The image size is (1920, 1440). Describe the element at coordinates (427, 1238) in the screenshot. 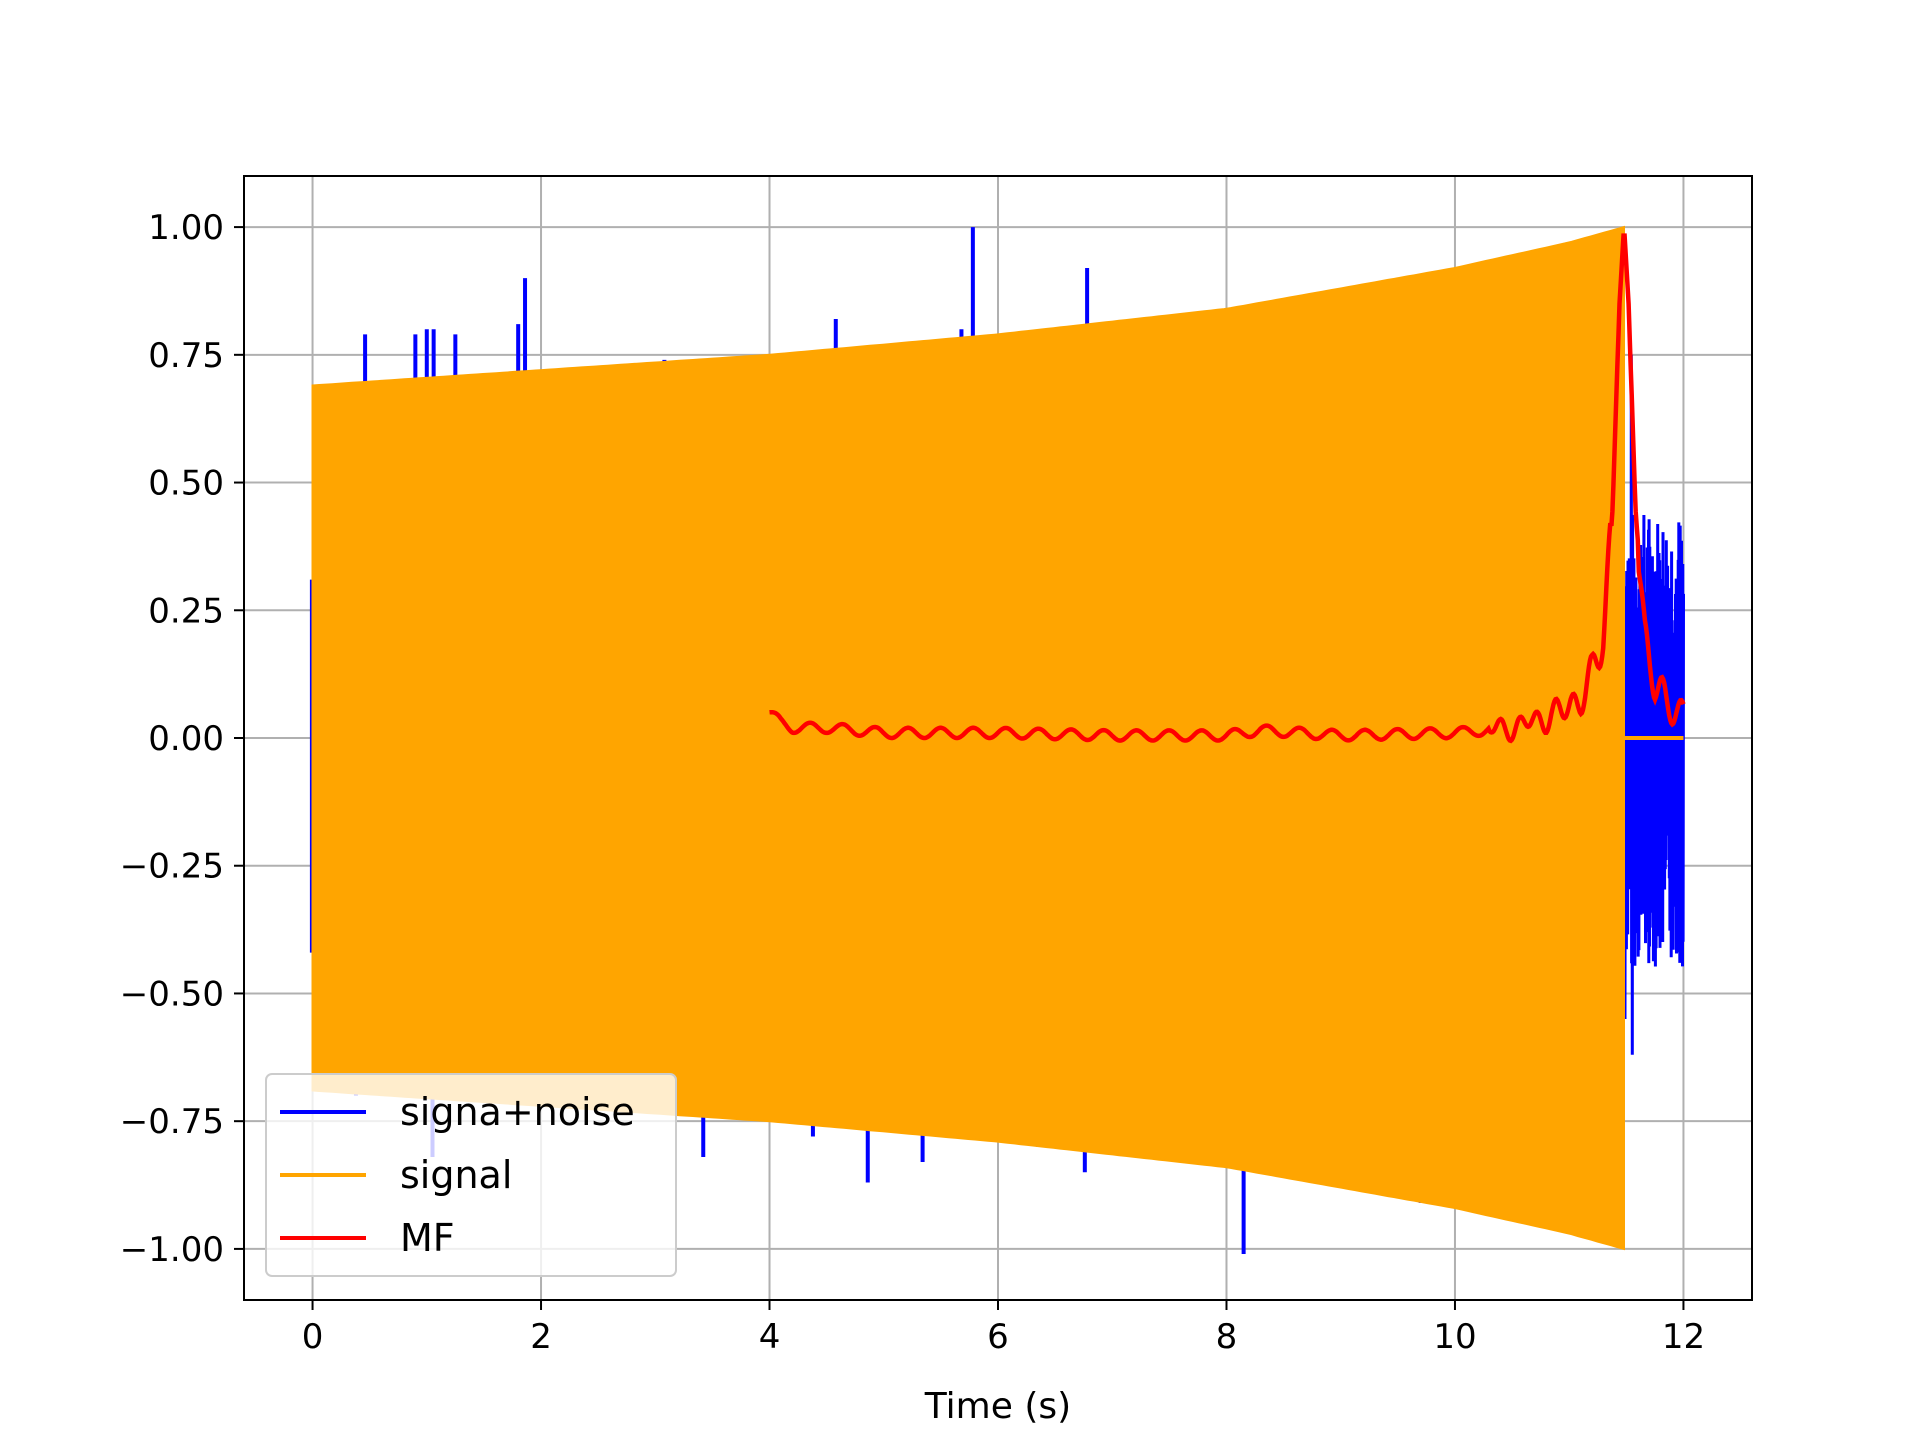

I see `legend-label: MF` at that location.